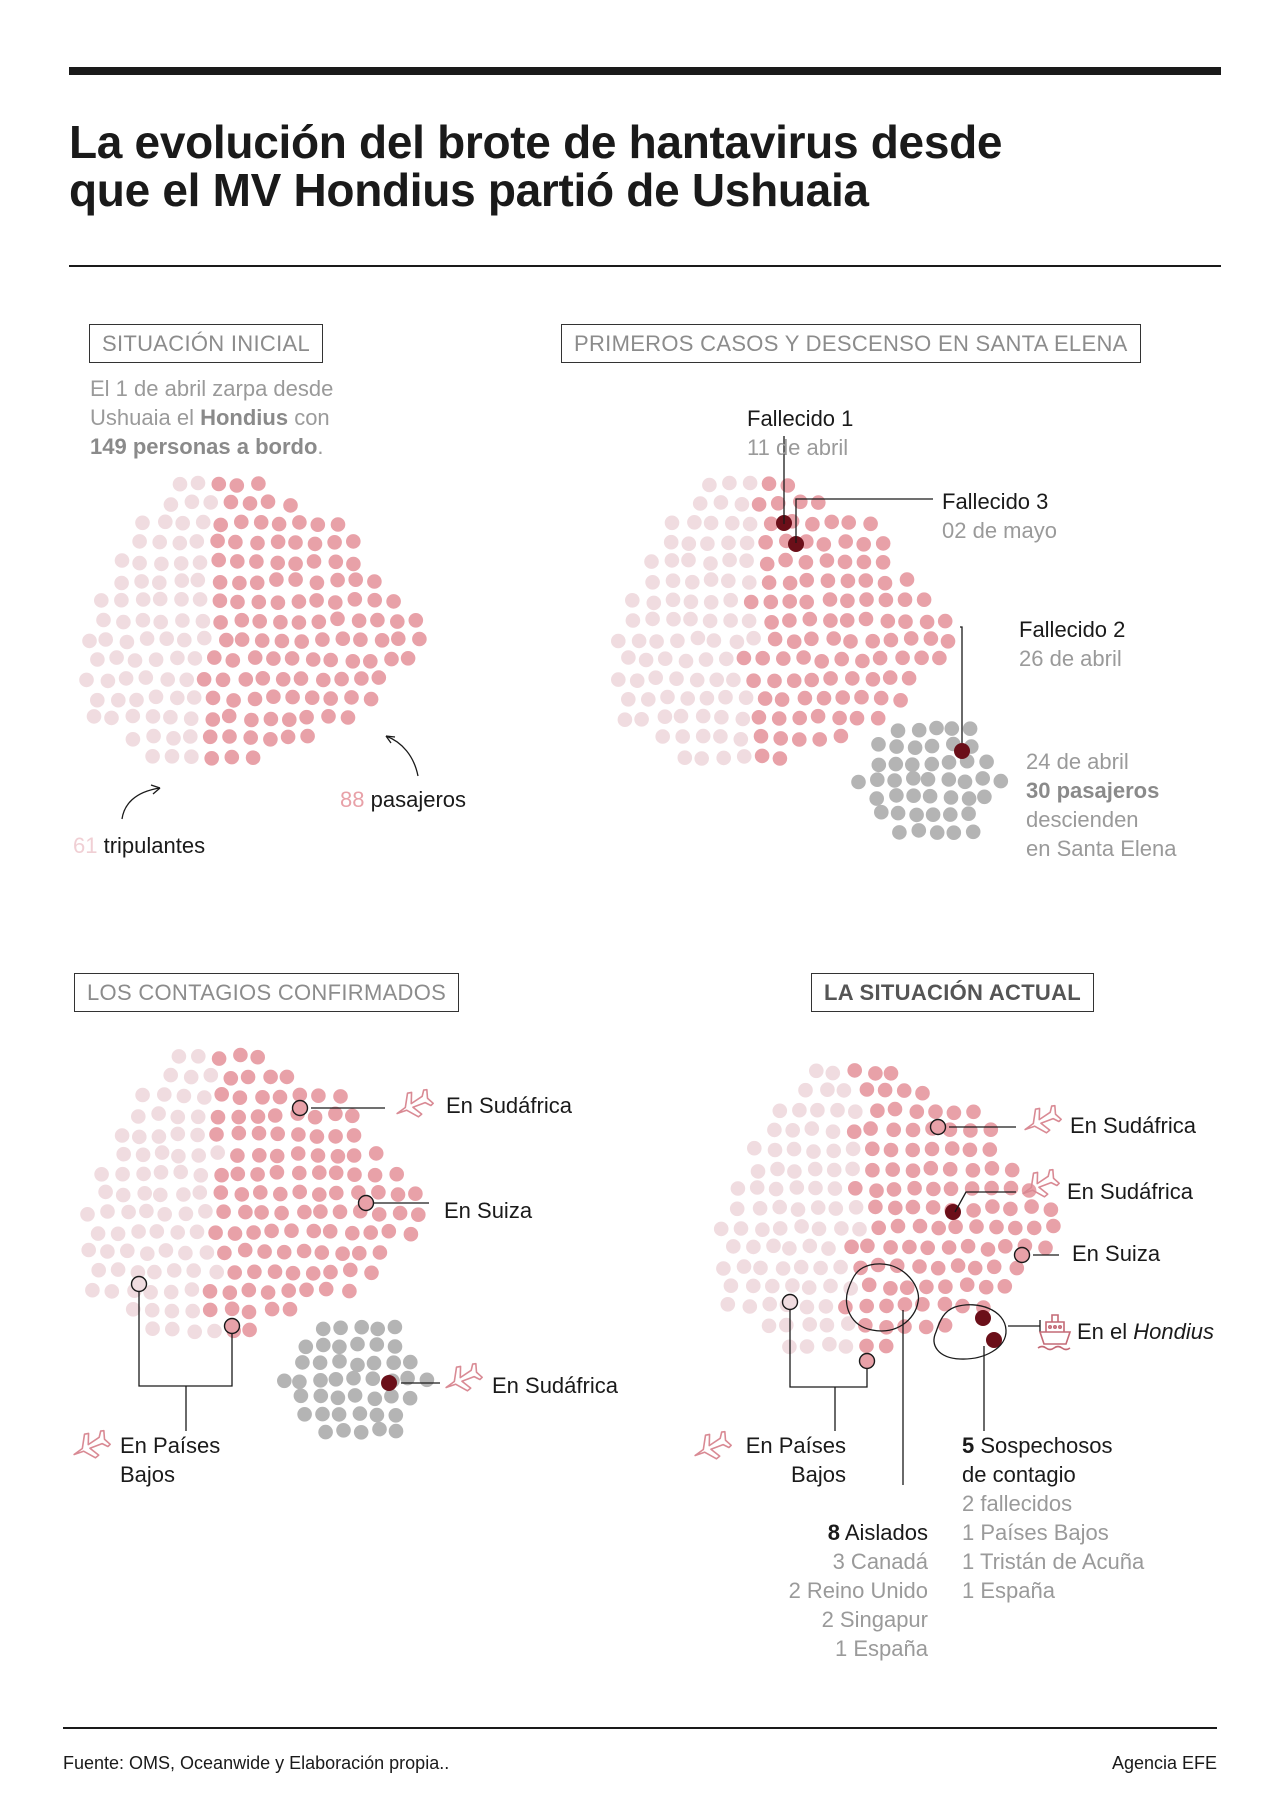  What do you see at coordinates (309, 417) in the screenshot?
I see `intro-text: con` at bounding box center [309, 417].